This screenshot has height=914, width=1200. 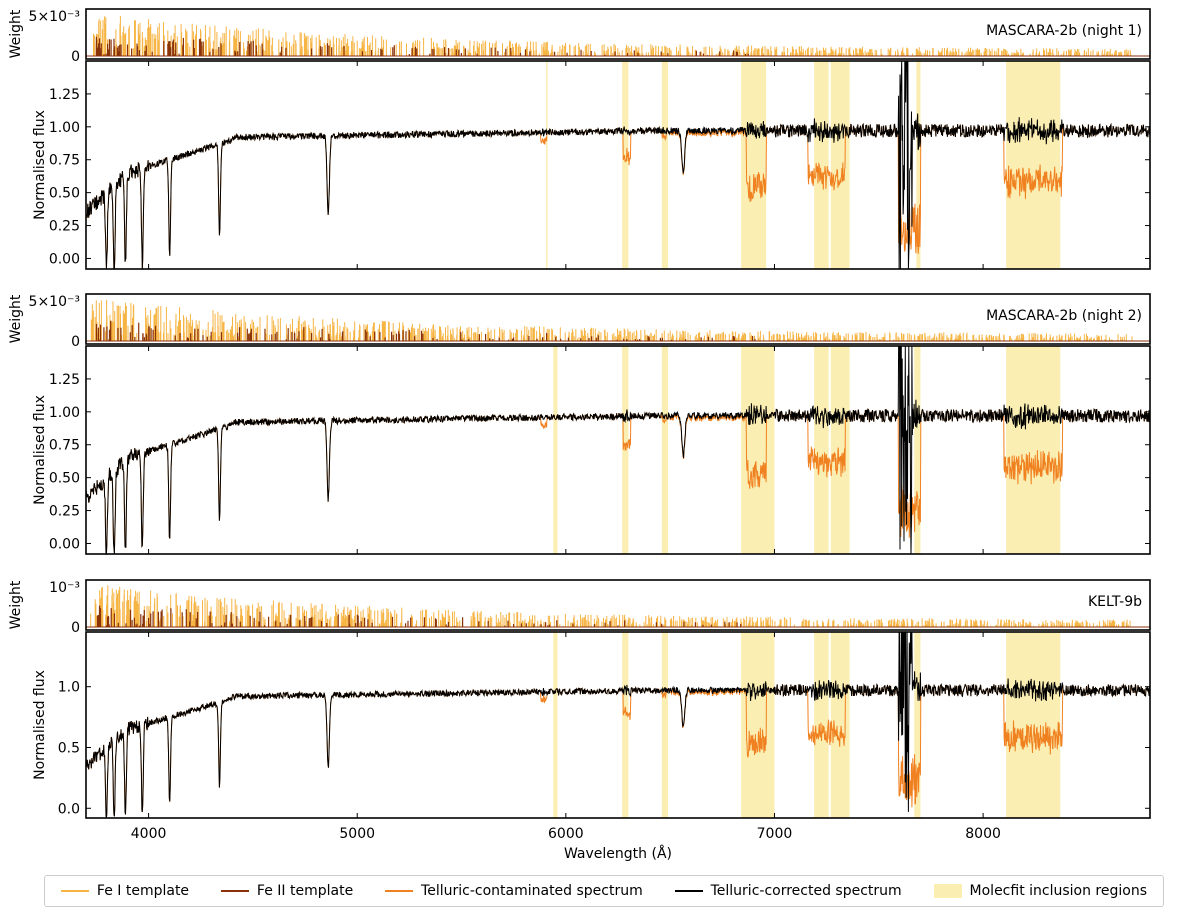 I want to click on legend-label-telluric-contaminated: Telluric-contaminated spectrum, so click(x=532, y=891).